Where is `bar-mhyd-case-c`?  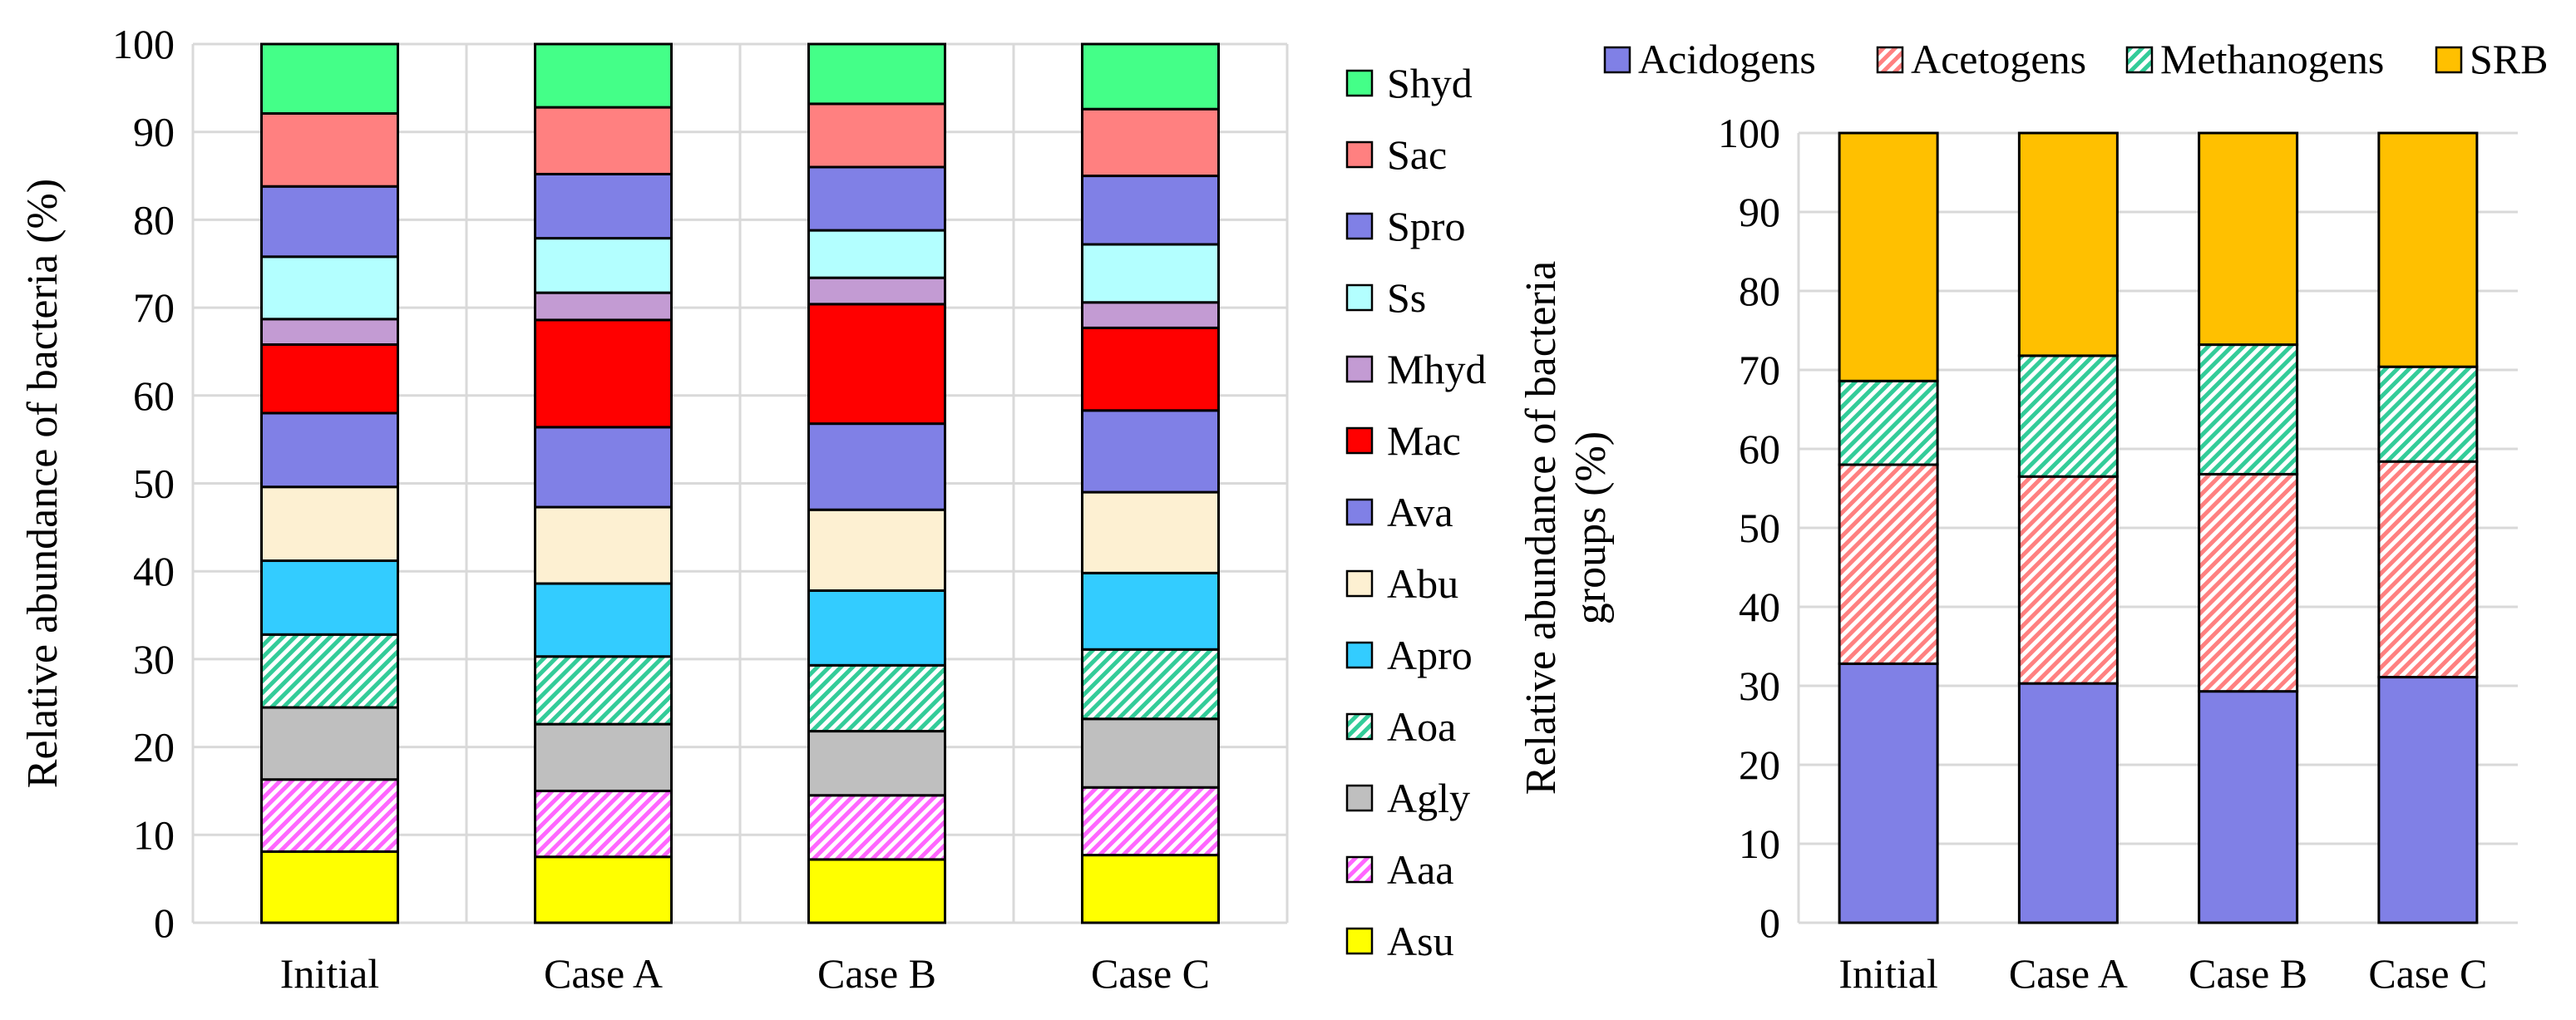
bar-mhyd-case-c is located at coordinates (1150, 315).